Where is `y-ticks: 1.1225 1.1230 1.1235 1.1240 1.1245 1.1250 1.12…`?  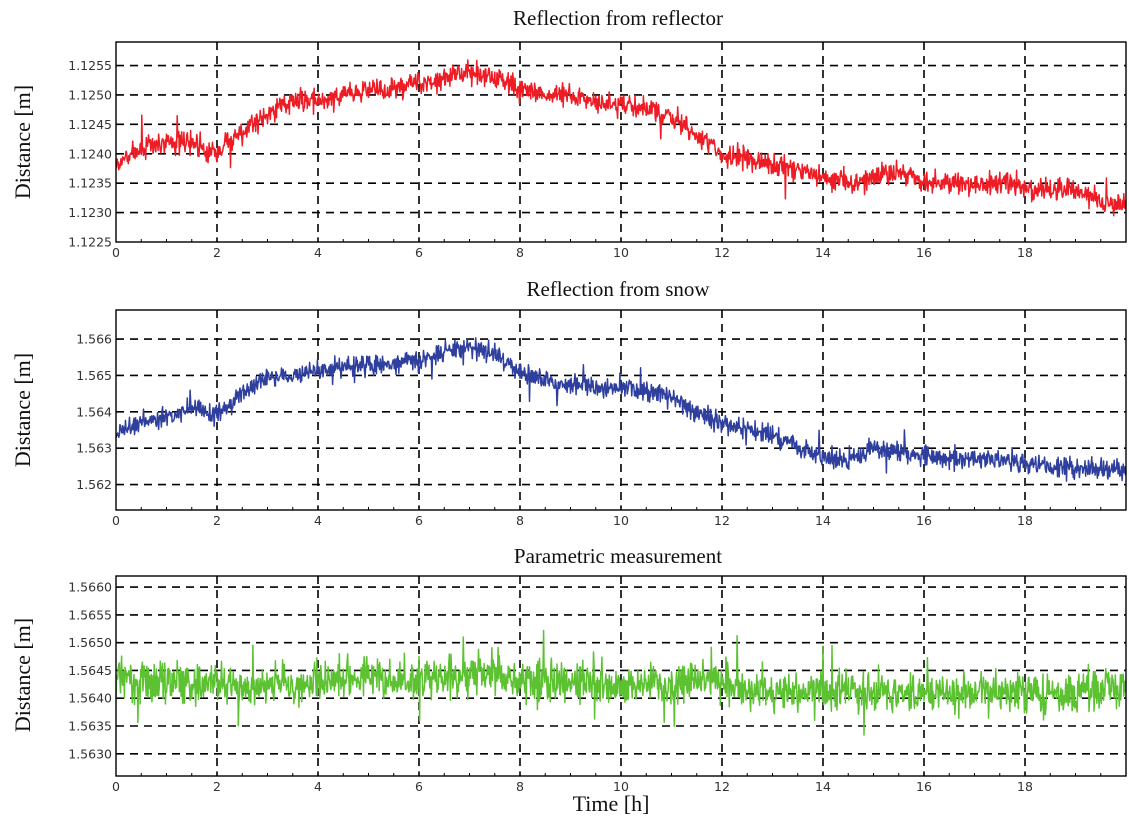 y-ticks: 1.1225 1.1230 1.1235 1.1240 1.1245 1.1250 1.12… is located at coordinates (94, 154).